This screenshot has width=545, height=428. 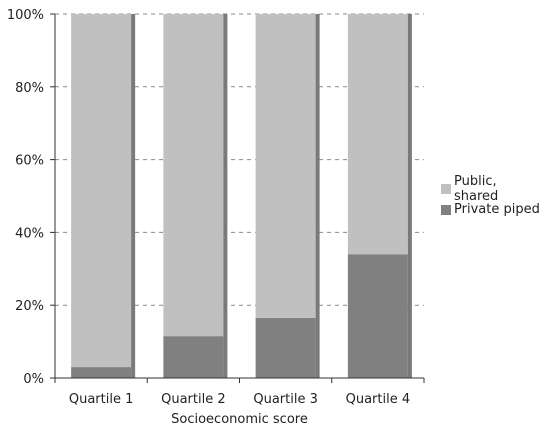 What do you see at coordinates (193, 399) in the screenshot?
I see `x-tick-label: Quartile 2` at bounding box center [193, 399].